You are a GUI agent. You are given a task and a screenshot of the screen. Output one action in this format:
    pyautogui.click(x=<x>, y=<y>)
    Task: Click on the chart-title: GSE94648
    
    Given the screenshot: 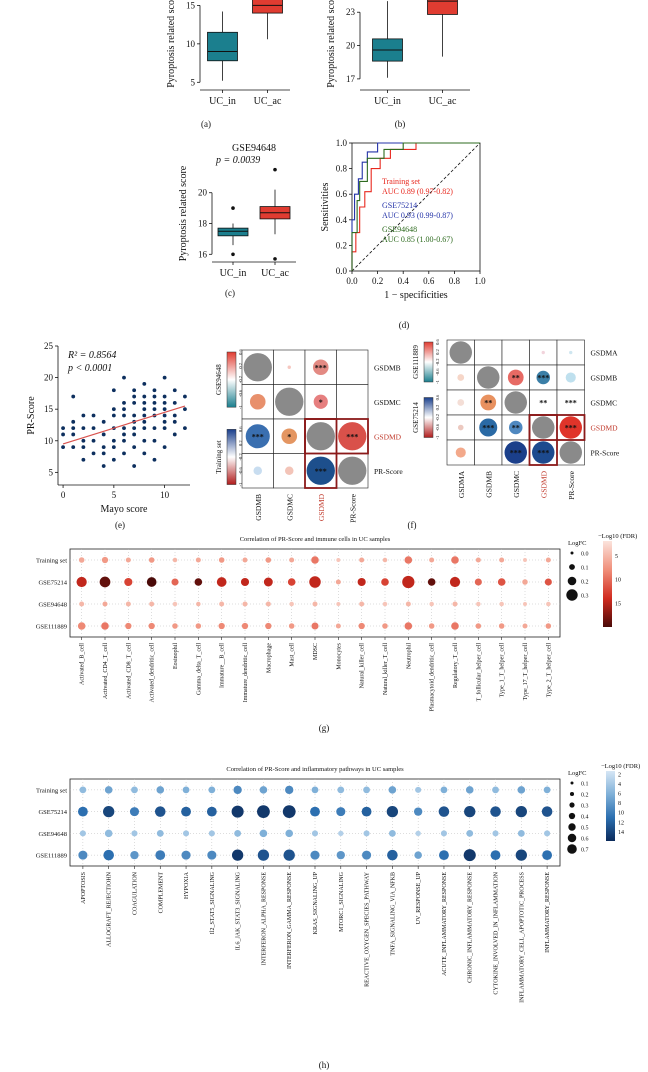 What is the action you would take?
    pyautogui.click(x=254, y=148)
    